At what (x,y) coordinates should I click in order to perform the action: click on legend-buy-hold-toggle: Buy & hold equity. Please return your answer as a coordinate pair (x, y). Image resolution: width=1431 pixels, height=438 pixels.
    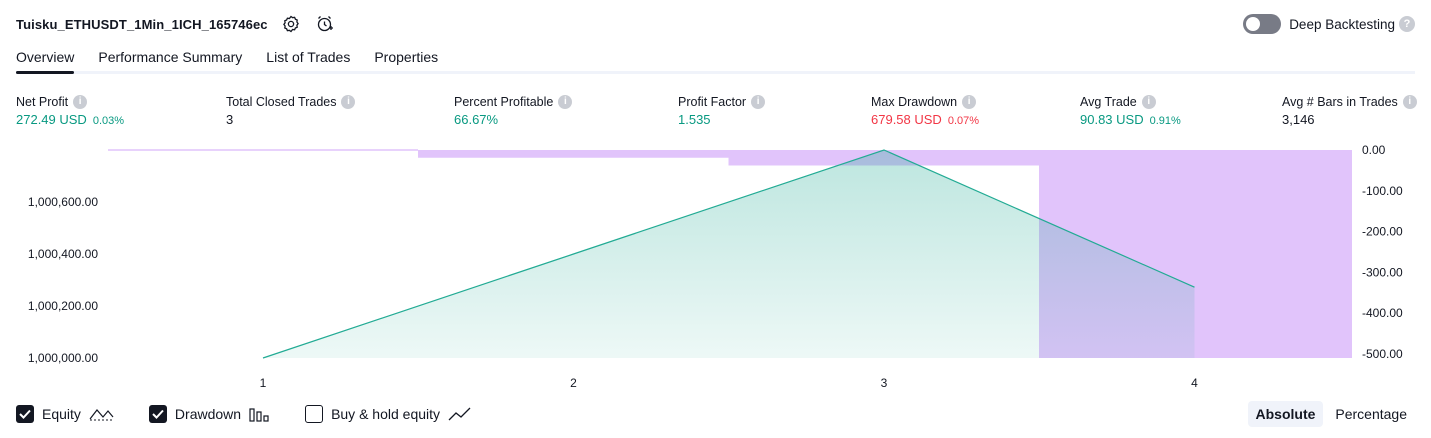
    Looking at the image, I should click on (388, 414).